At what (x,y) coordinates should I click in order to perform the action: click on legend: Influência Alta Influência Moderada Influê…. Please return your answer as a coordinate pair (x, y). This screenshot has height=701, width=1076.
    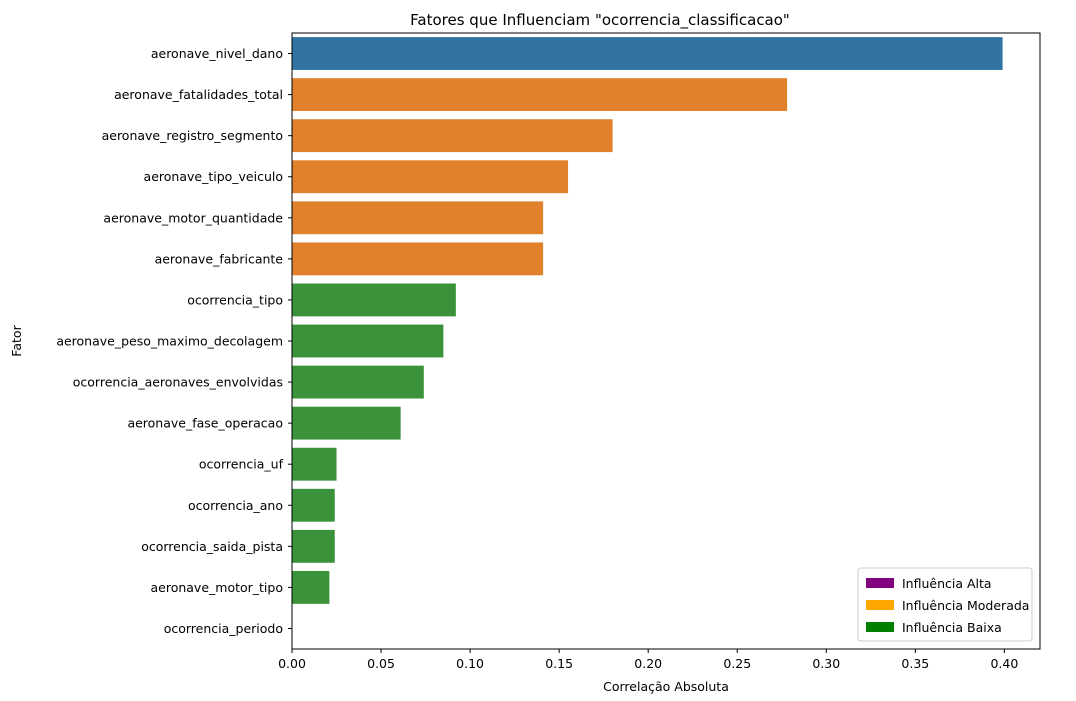
    Looking at the image, I should click on (945, 604).